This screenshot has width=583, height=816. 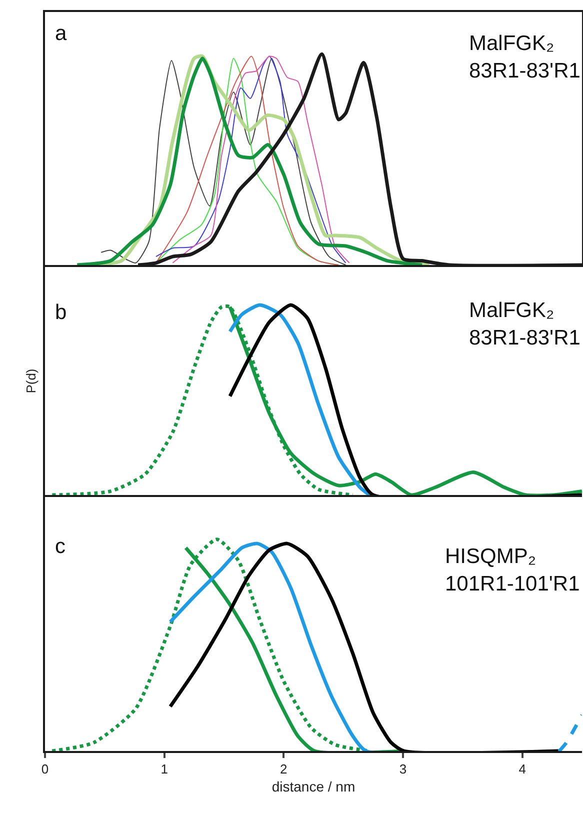 What do you see at coordinates (403, 769) in the screenshot?
I see `x-tick-label: 3` at bounding box center [403, 769].